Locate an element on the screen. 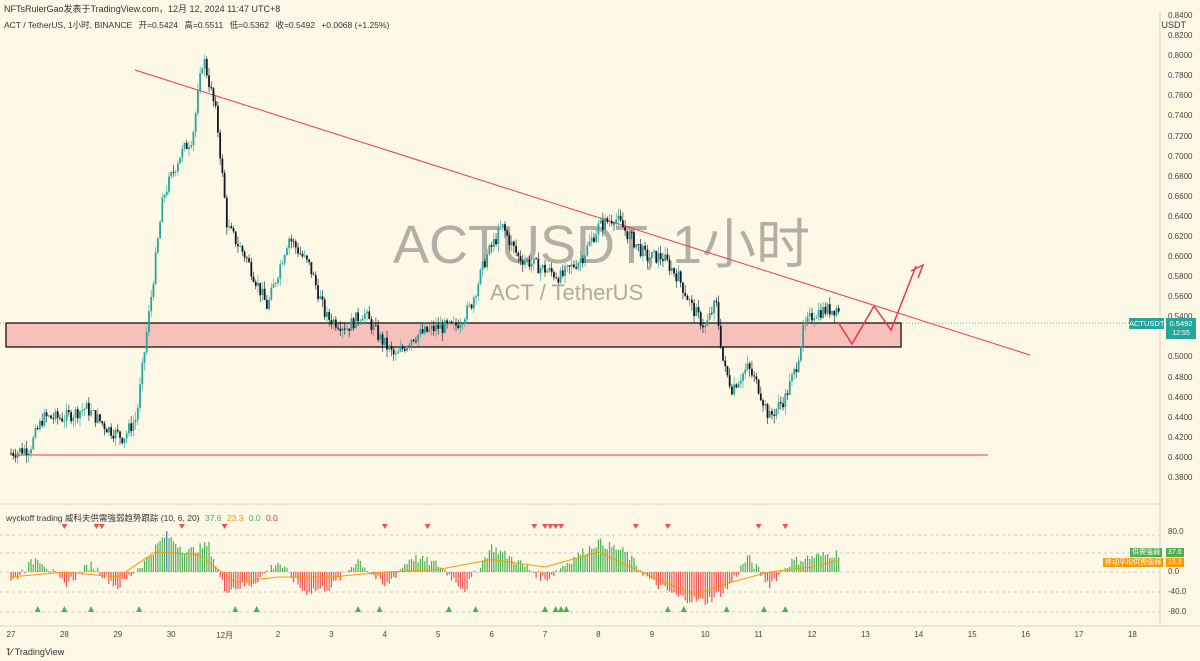  price-tick-label: 0.7000 is located at coordinates (1180, 156).